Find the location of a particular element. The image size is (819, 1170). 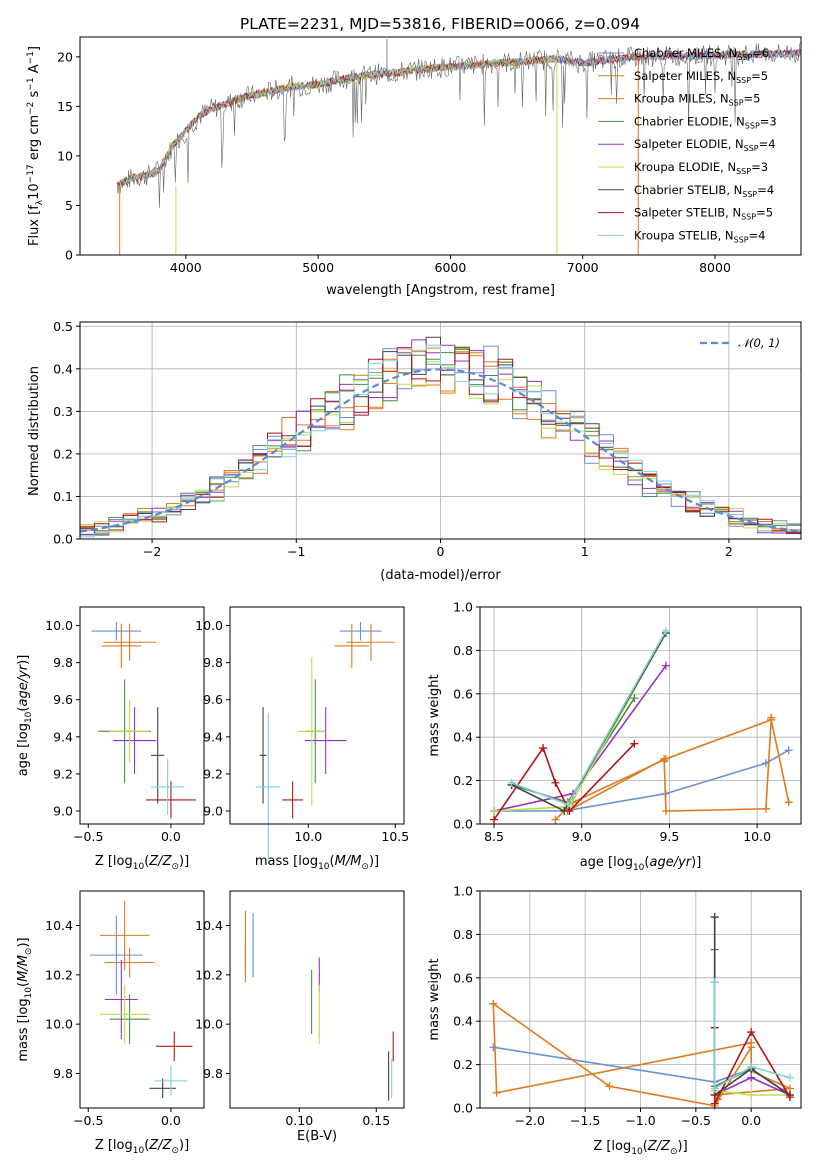

mass-weight-vs-metallicity-chart-ylabel: mass weight is located at coordinates (434, 999).